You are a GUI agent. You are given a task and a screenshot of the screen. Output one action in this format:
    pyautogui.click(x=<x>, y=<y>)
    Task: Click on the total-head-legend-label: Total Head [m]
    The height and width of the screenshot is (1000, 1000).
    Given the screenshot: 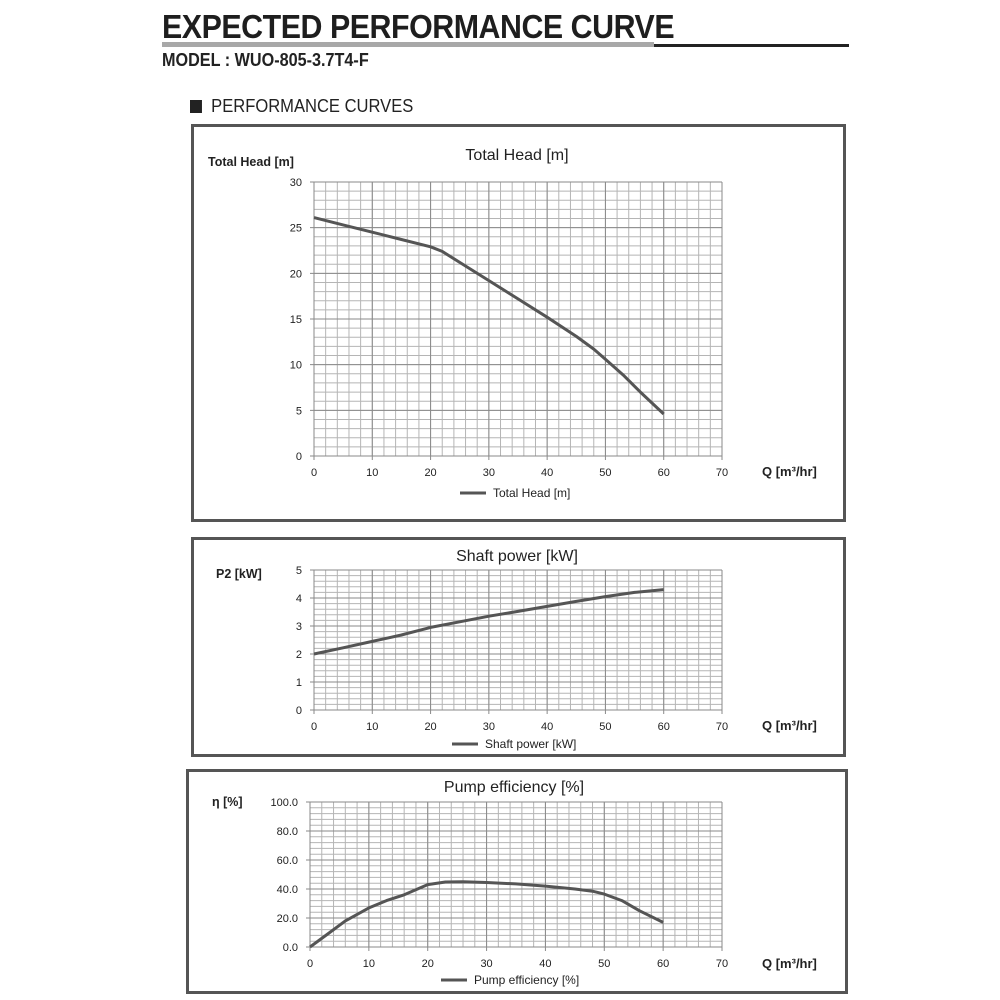 What is the action you would take?
    pyautogui.click(x=531, y=493)
    